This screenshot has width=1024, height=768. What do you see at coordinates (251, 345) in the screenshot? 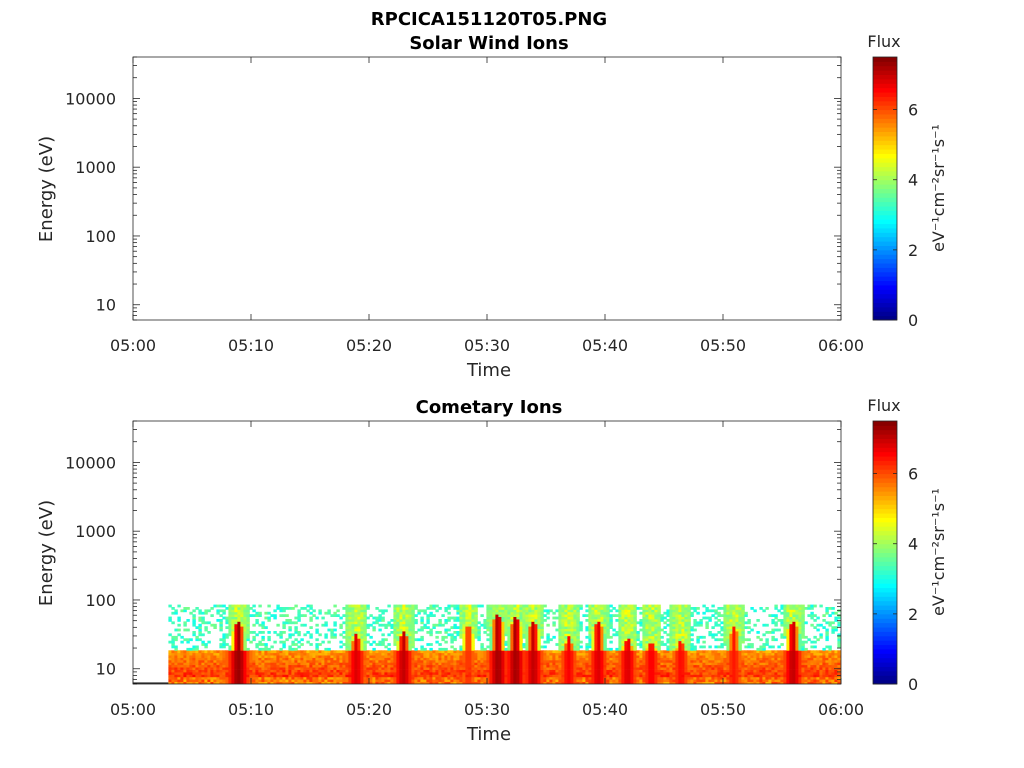
I see `x-tick-label: 05:10` at bounding box center [251, 345].